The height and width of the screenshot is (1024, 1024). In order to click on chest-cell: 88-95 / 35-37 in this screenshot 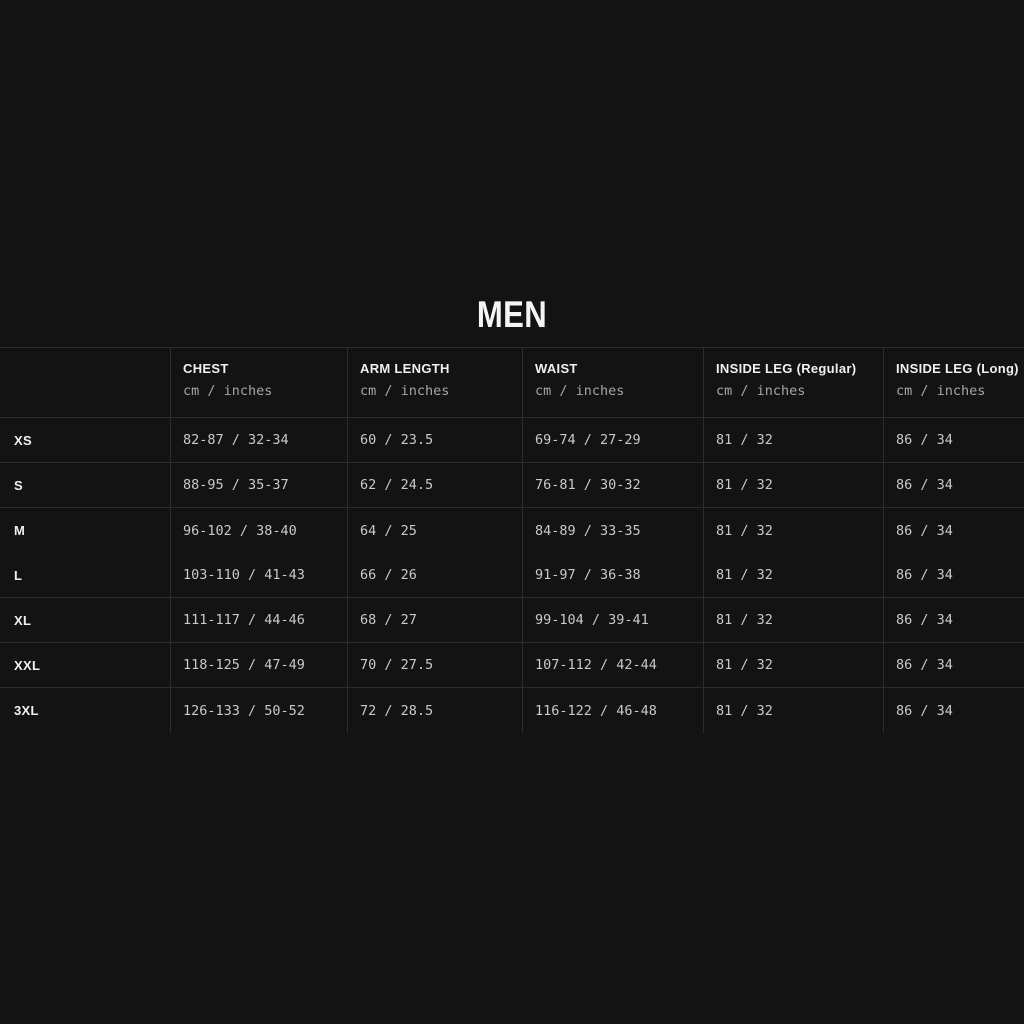, I will do `click(258, 485)`.